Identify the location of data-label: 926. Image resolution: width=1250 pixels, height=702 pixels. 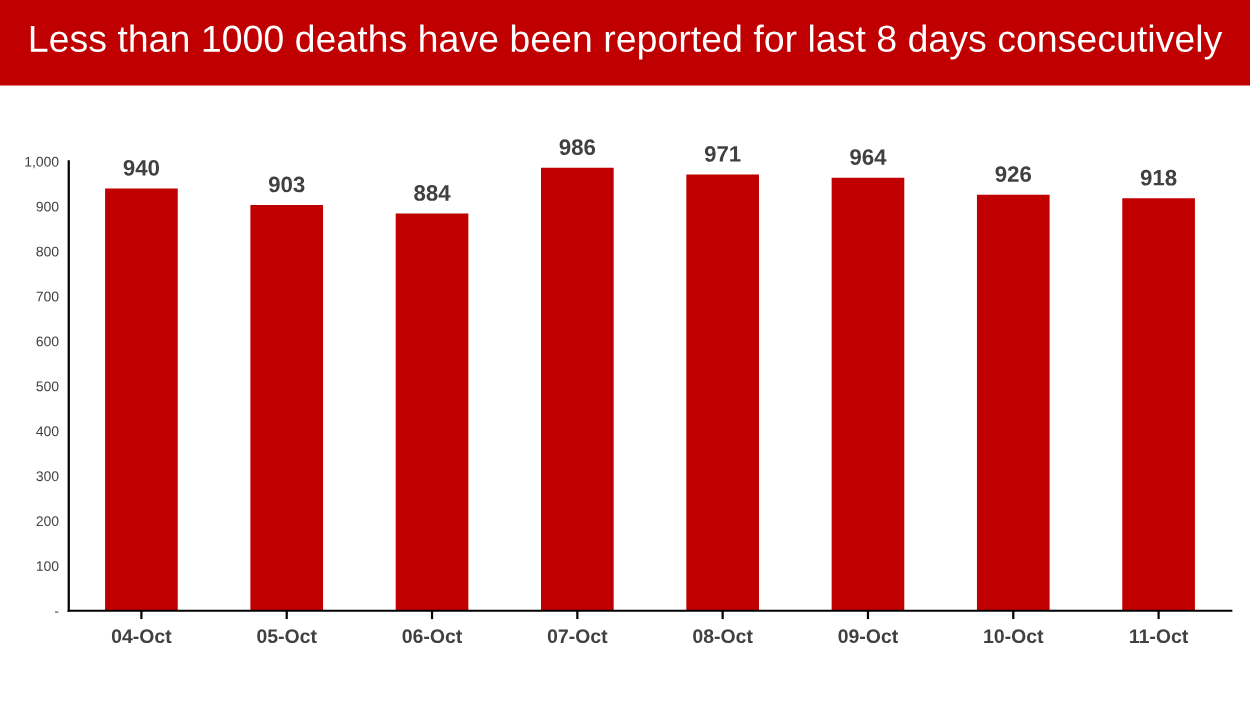
(1013, 174).